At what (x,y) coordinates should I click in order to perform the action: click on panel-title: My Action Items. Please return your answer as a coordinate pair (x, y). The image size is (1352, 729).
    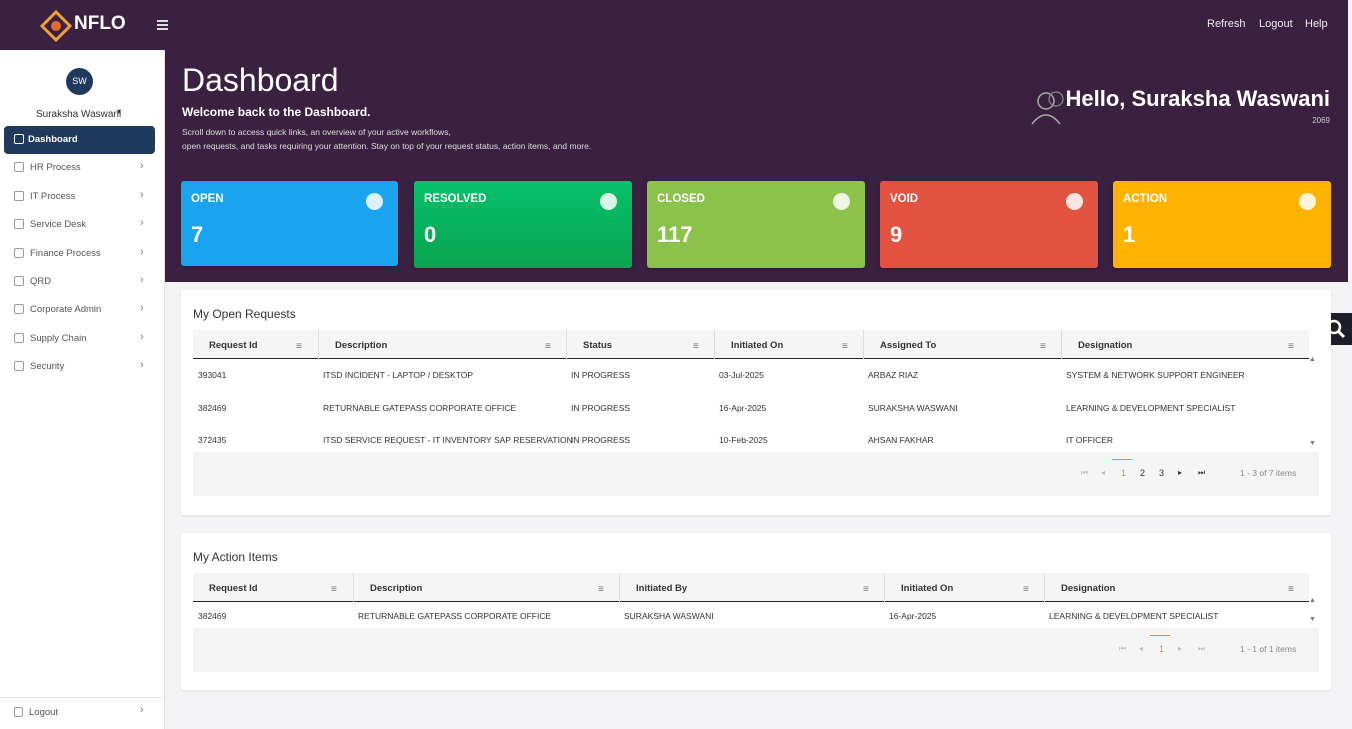
    Looking at the image, I should click on (235, 557).